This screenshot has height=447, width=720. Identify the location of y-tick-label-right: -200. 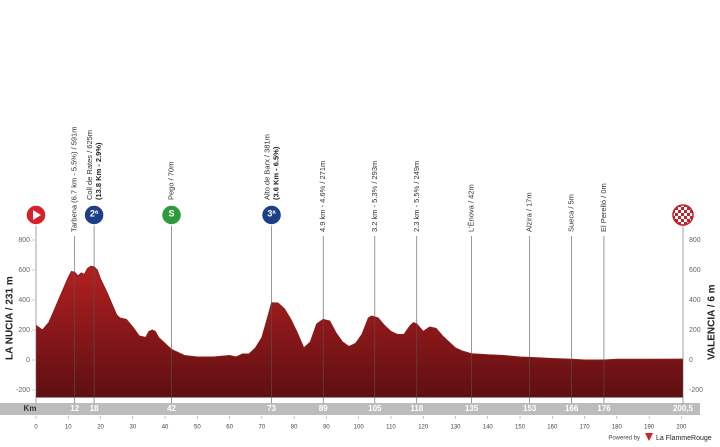
(696, 390).